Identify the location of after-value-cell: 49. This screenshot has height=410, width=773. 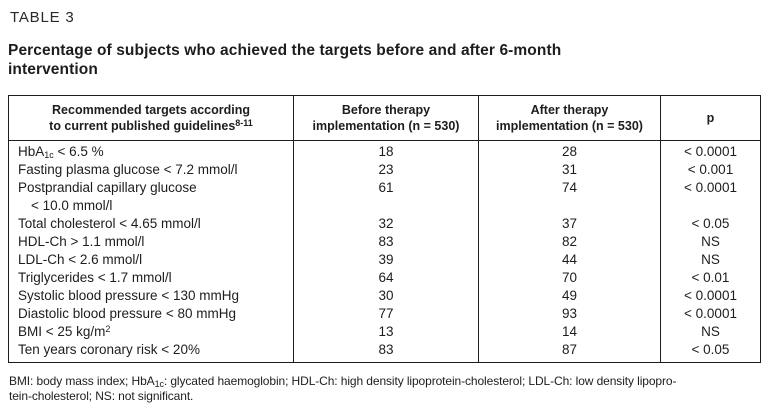
(569, 296).